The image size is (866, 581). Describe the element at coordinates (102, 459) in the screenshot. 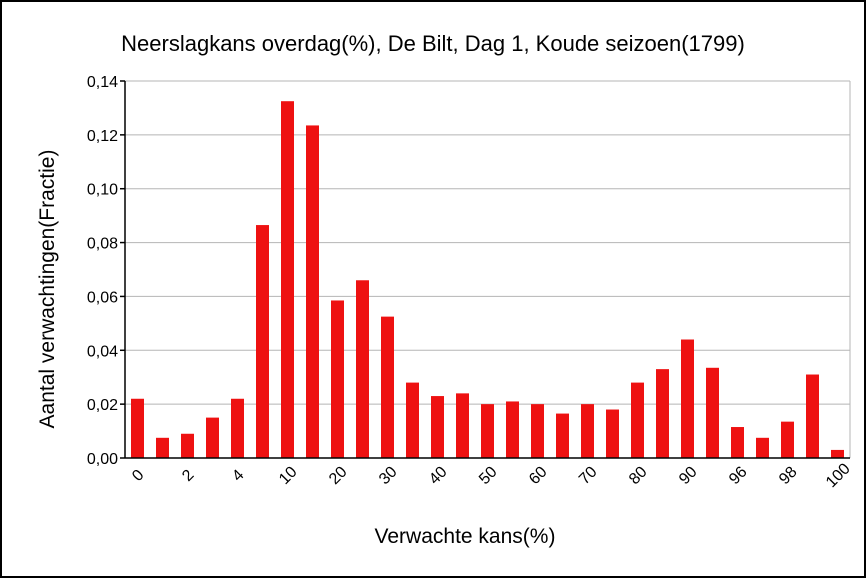

I see `y-tick-label: 0,00` at that location.